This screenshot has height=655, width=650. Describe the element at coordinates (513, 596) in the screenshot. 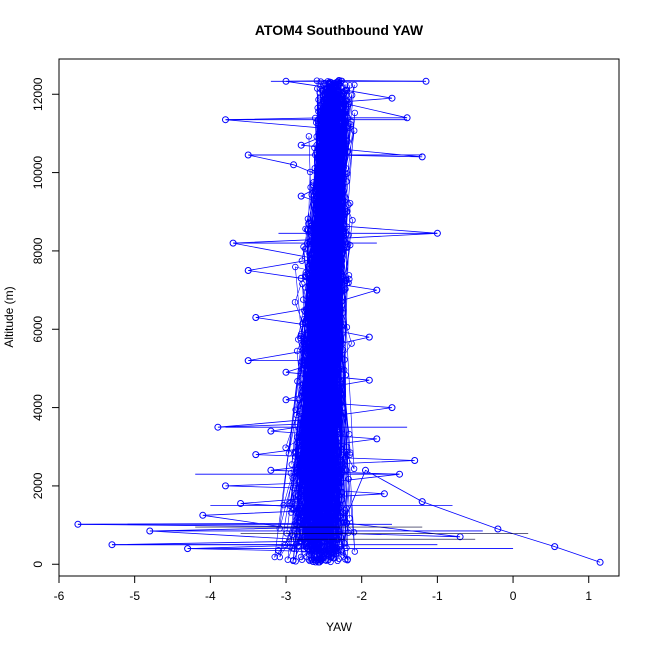

I see `x-tick-label: 0` at that location.